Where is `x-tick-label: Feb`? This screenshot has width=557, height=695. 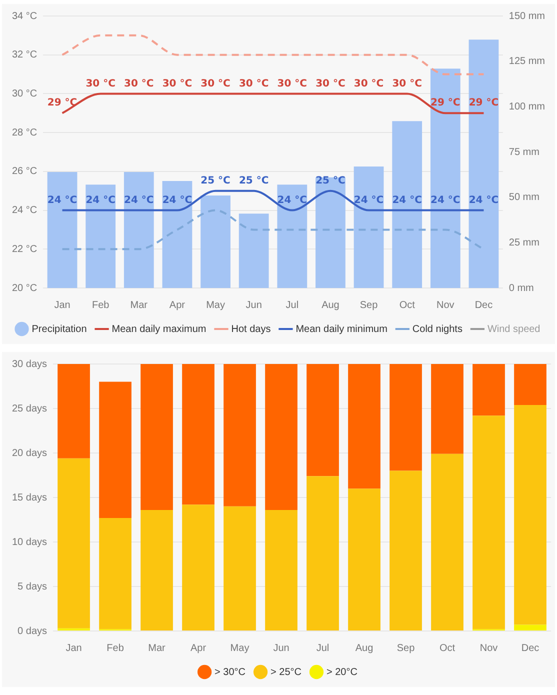
x-tick-label: Feb is located at coordinates (101, 305).